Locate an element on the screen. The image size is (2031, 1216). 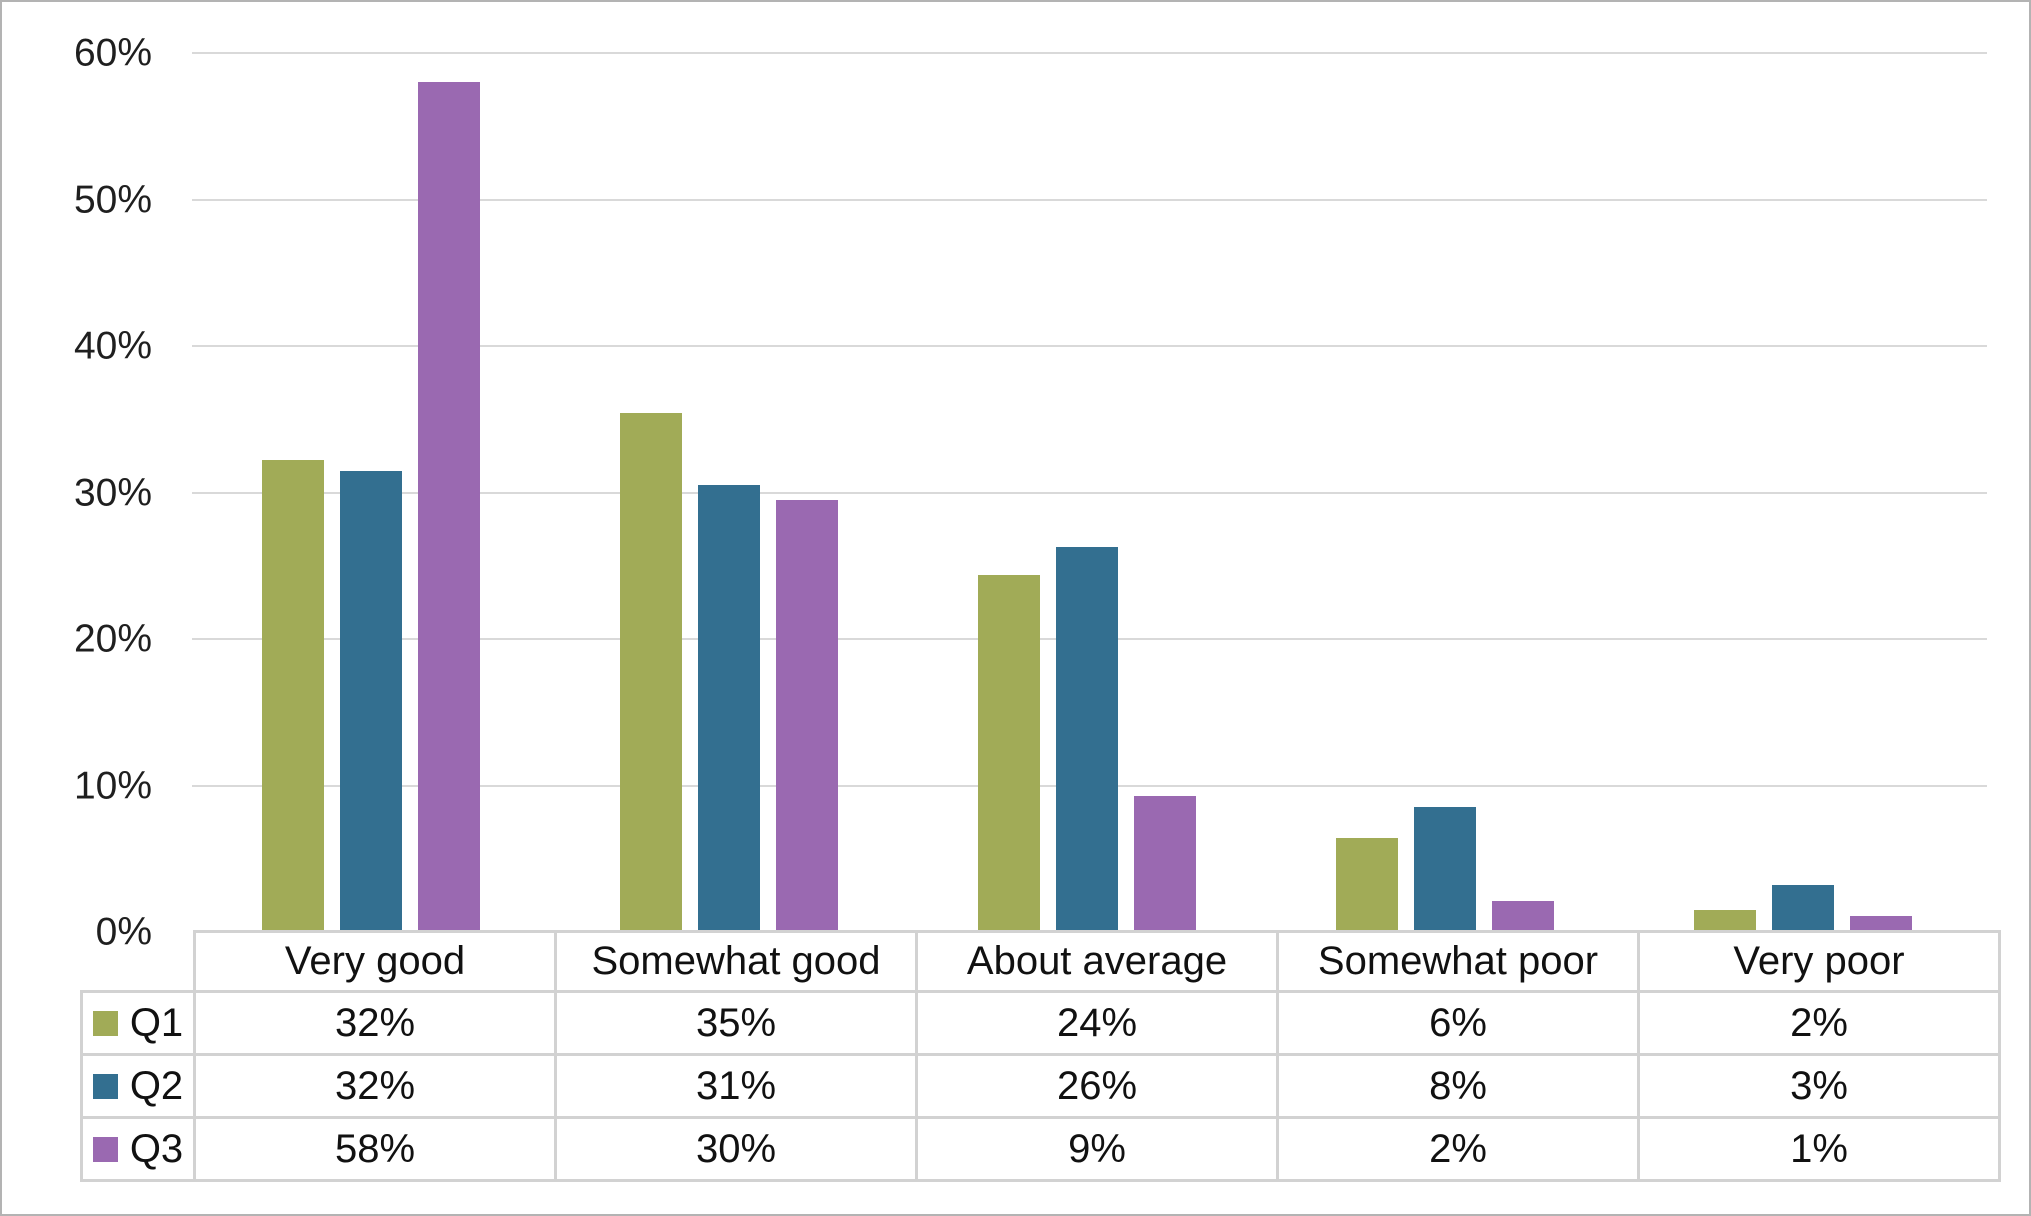
value-cell-q1-somewhat-poor: 6% is located at coordinates (1458, 1023).